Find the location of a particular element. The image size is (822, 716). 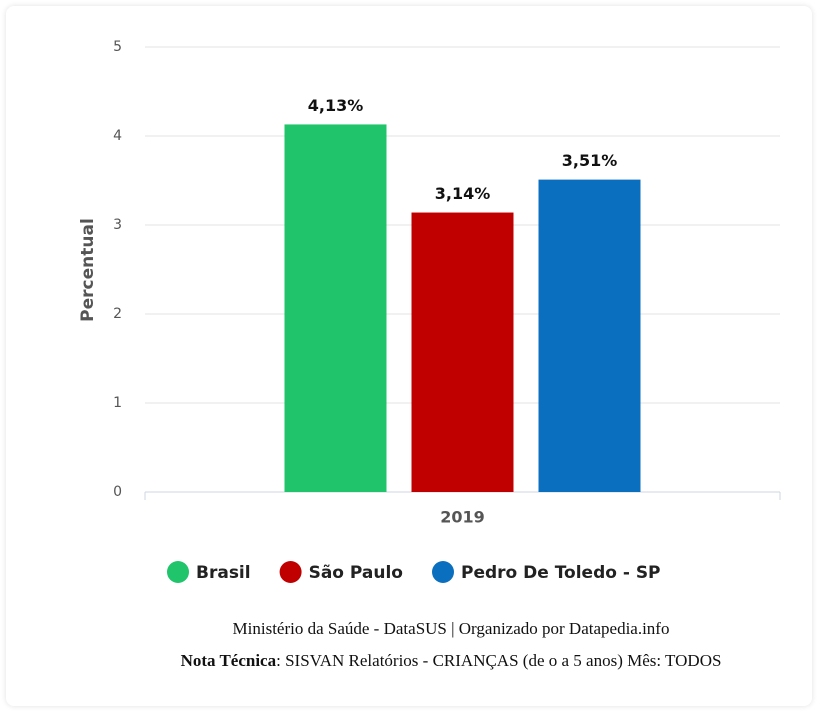

y-tick-label: 2 is located at coordinates (117, 314).